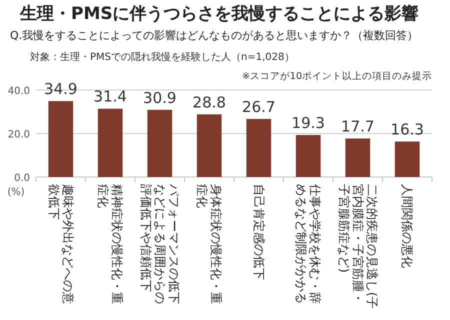 The image size is (450, 320). Describe the element at coordinates (16, 192) in the screenshot. I see `y-axis-title: (%)` at that location.